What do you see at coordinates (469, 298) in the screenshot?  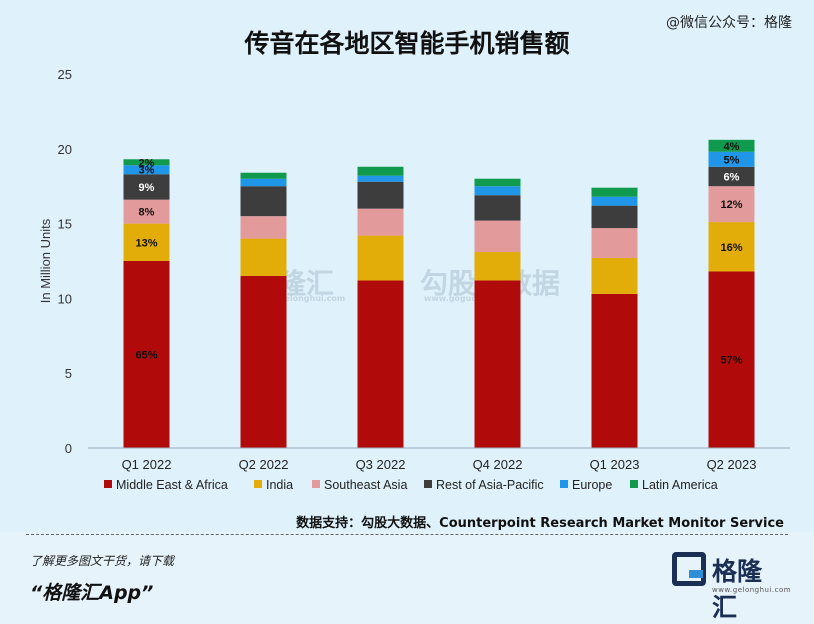 I see `watermark-url-right: www.gogudata.com` at bounding box center [469, 298].